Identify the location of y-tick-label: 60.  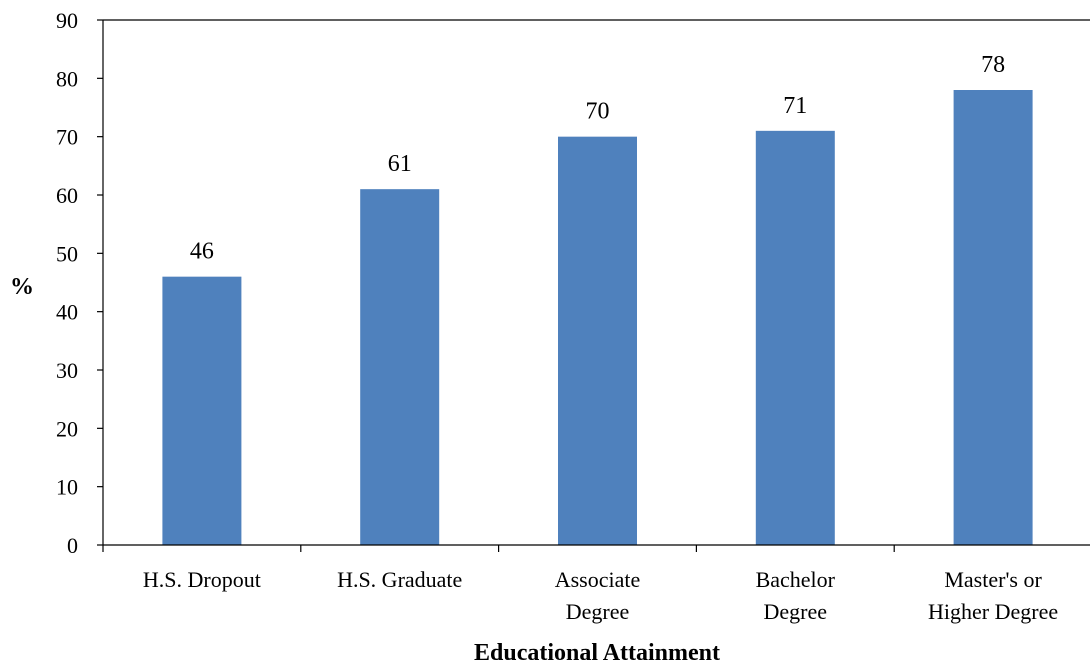
(67, 195).